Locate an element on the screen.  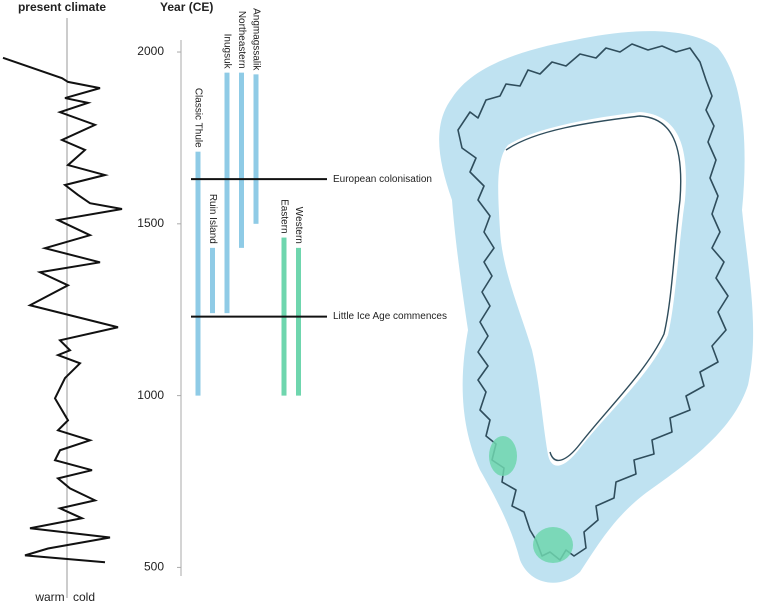
climate-curve is located at coordinates (62, 310).